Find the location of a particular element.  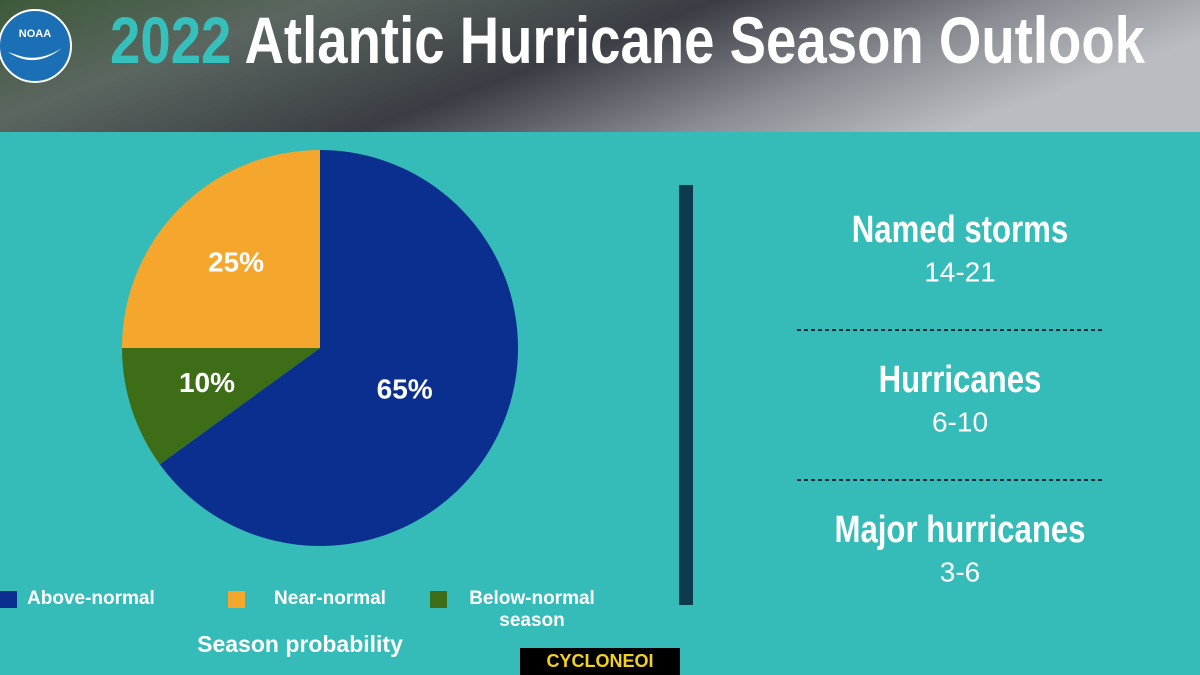

outlook-value: 3-6 is located at coordinates (960, 571).